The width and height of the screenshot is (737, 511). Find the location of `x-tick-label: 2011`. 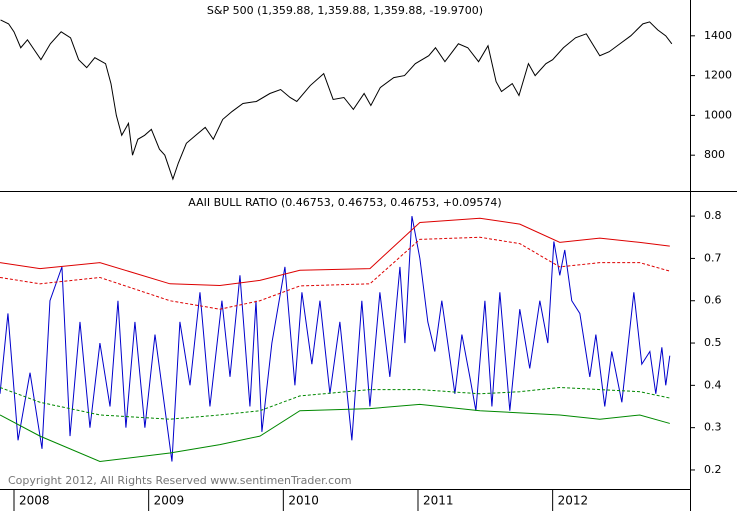

x-tick-label: 2011 is located at coordinates (438, 501).